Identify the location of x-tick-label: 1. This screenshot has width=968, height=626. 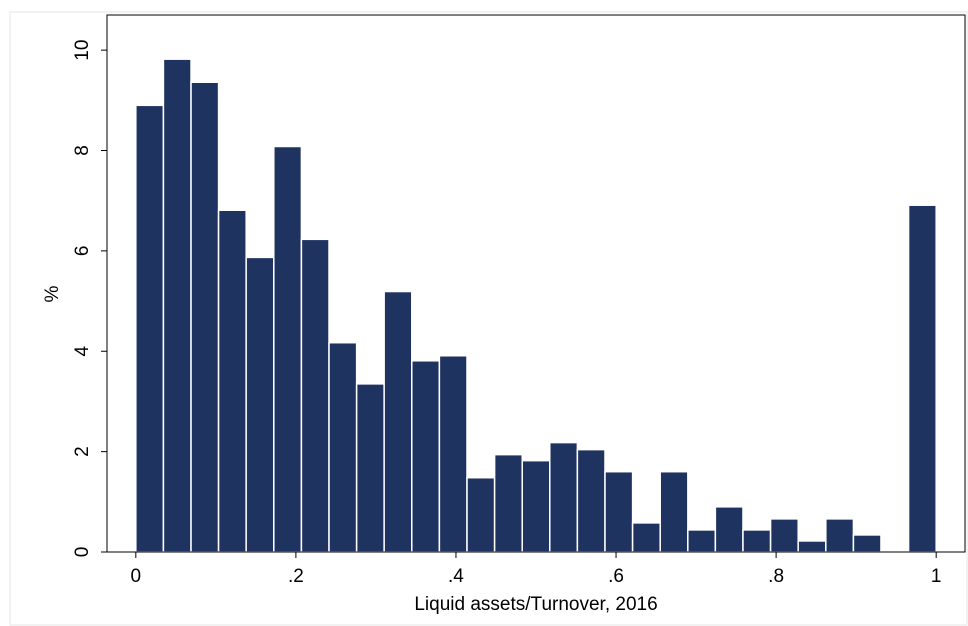
(936, 576).